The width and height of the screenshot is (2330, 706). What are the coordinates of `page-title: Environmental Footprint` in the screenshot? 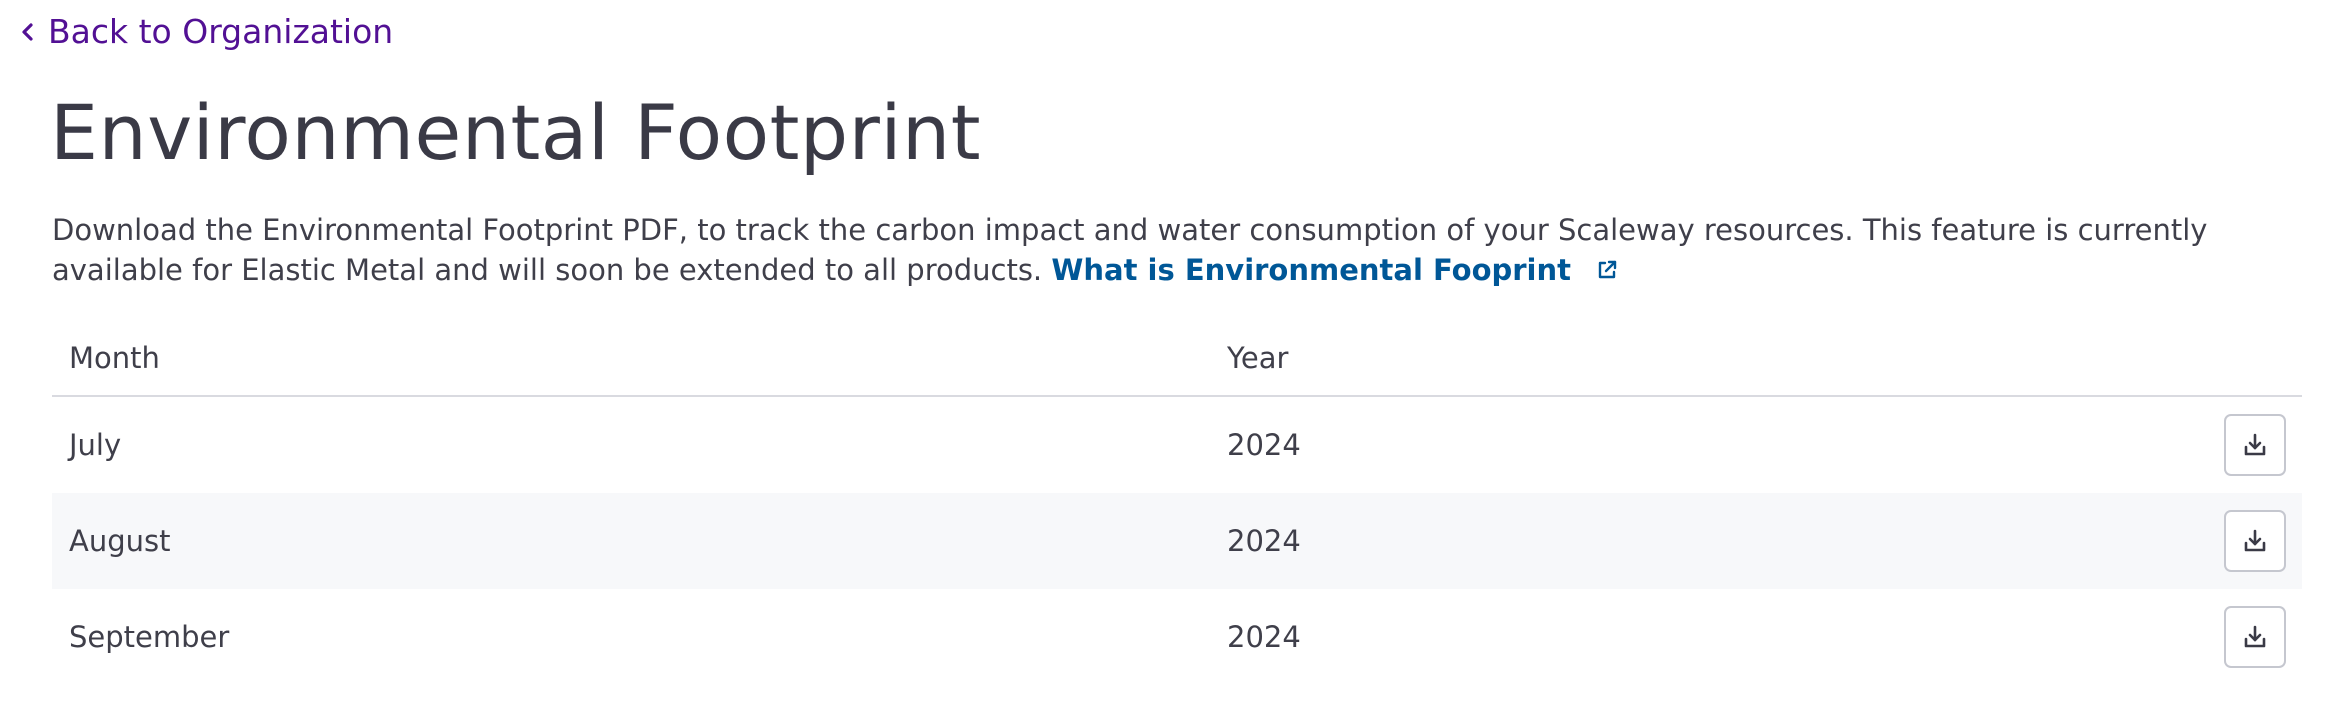 It's located at (515, 132).